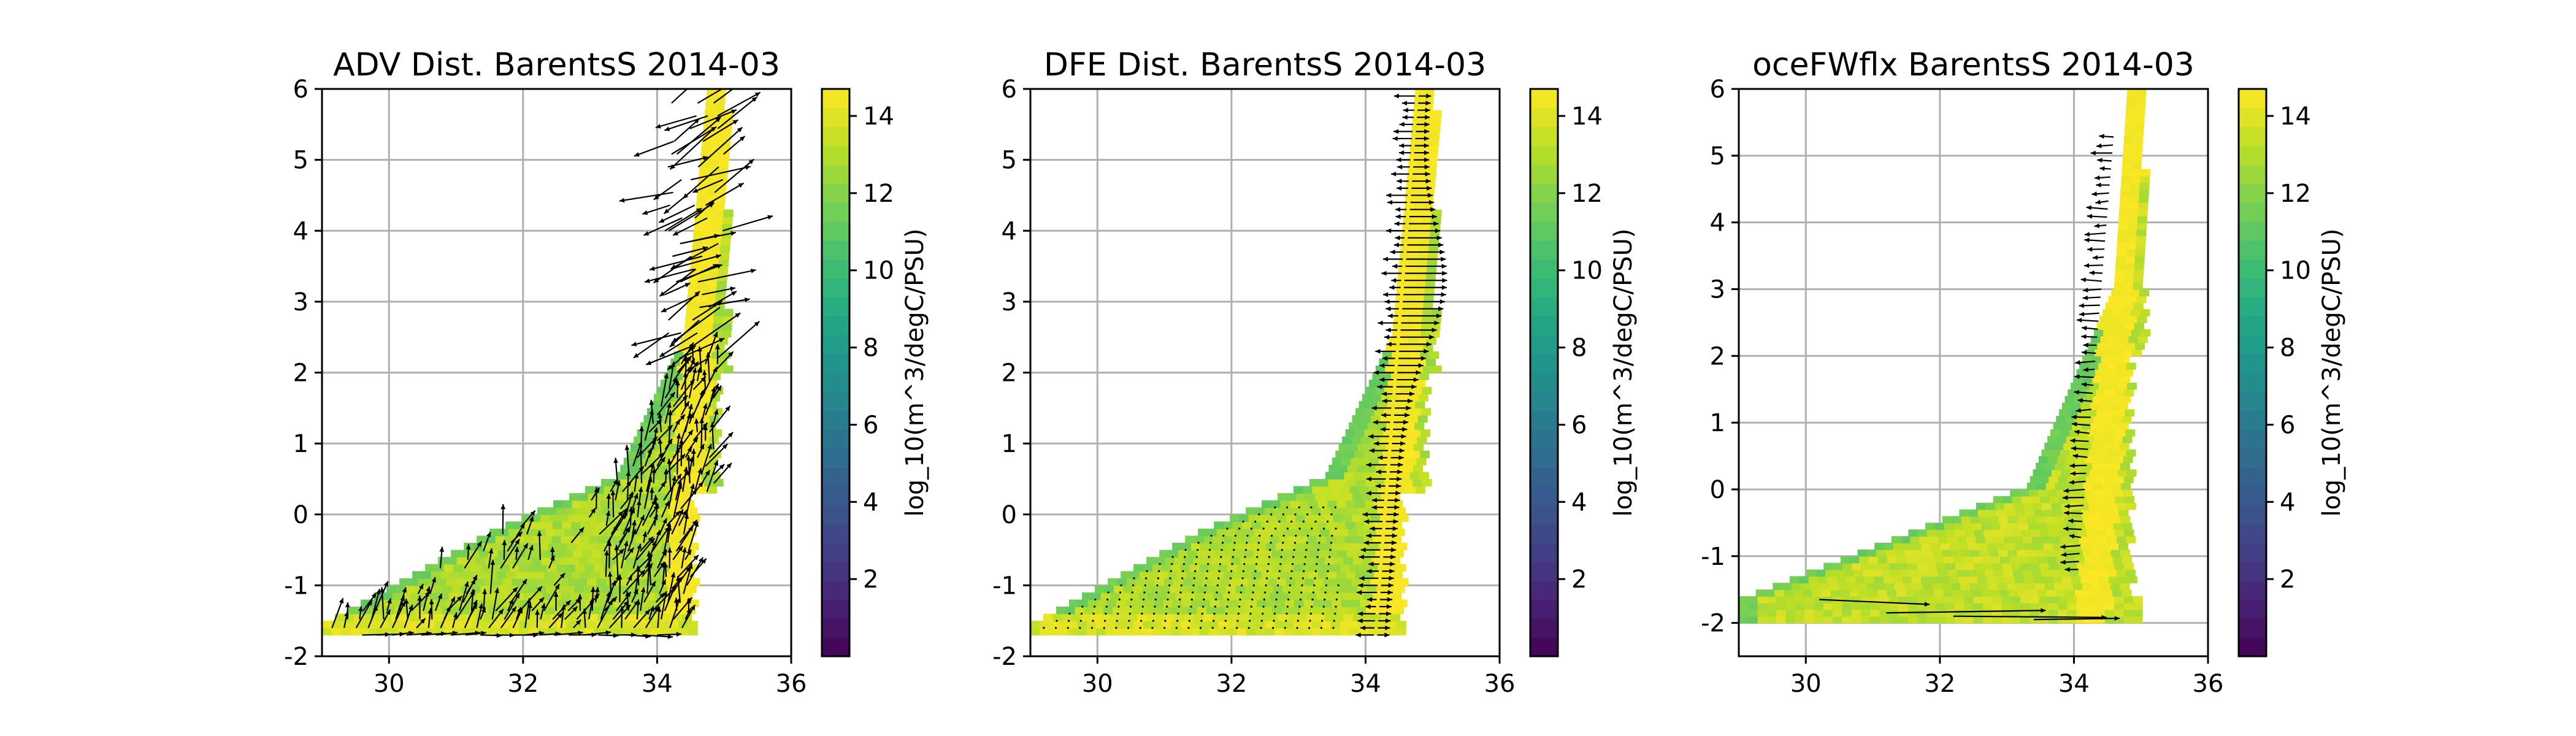 The width and height of the screenshot is (2576, 736). What do you see at coordinates (1004, 657) in the screenshot?
I see `y-tick-label: -2` at bounding box center [1004, 657].